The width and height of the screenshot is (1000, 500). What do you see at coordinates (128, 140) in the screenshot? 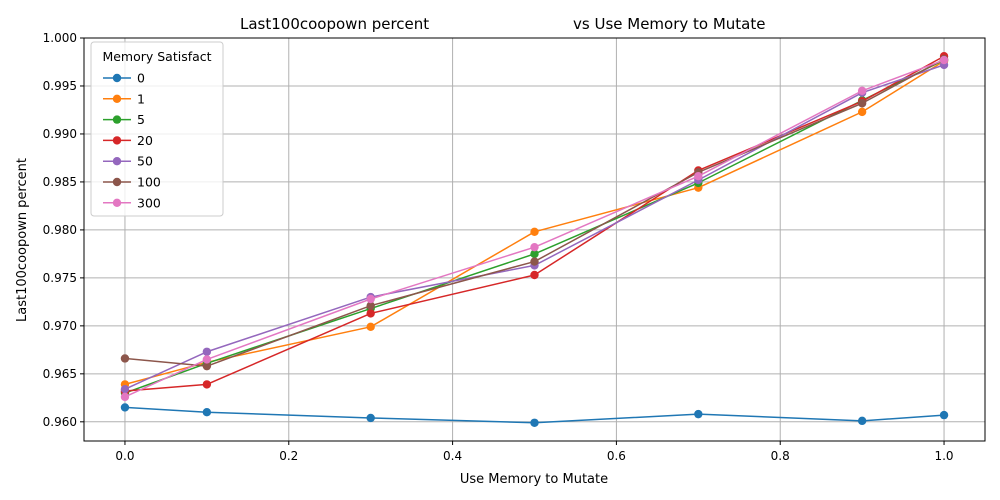
I see `legend-entry-20: 20` at bounding box center [128, 140].